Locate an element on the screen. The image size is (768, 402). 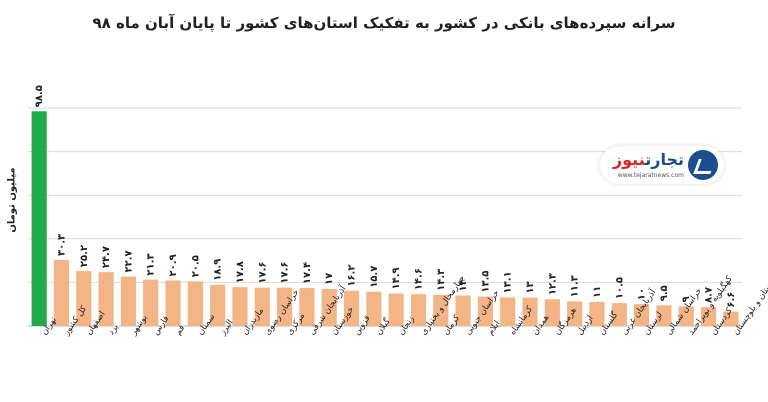
bar-value-label: ۱۷.۸ is located at coordinates (240, 272).